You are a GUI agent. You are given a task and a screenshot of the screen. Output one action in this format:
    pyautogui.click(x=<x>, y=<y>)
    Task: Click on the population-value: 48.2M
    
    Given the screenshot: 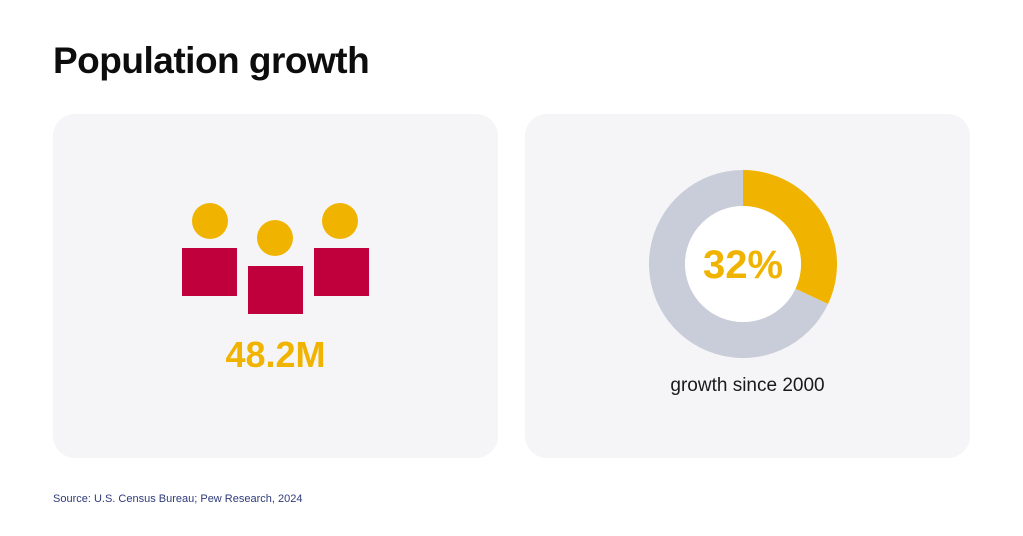 What is the action you would take?
    pyautogui.click(x=275, y=354)
    